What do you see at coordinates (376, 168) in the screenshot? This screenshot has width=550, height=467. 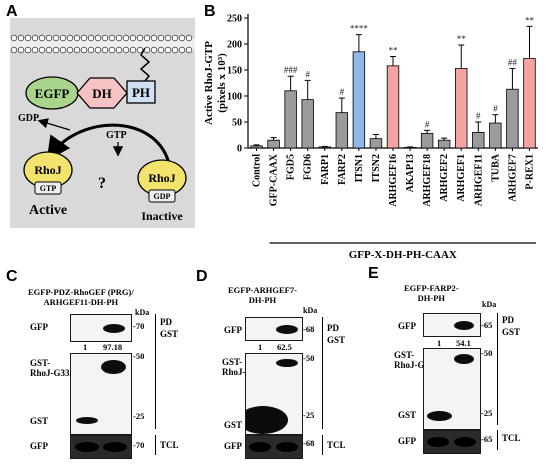 I see `x-tick-label: ITSN2` at bounding box center [376, 168].